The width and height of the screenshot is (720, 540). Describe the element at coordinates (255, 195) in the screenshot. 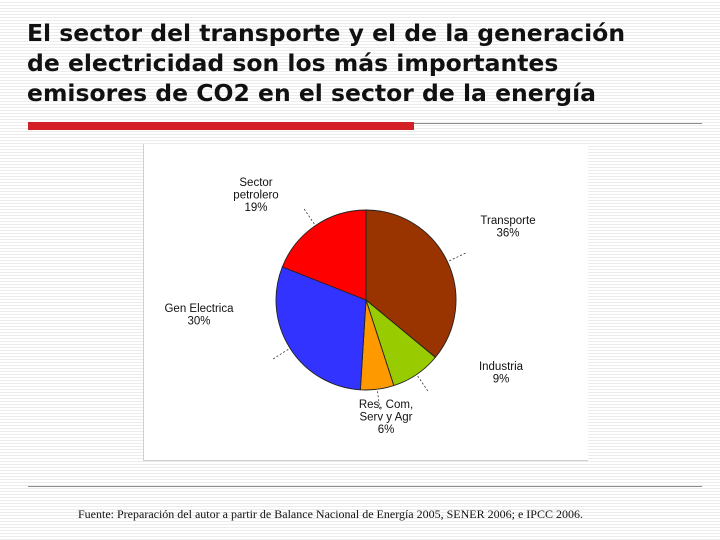

I see `slice-label-sector-petrolero: Sector petrolero 19%` at that location.